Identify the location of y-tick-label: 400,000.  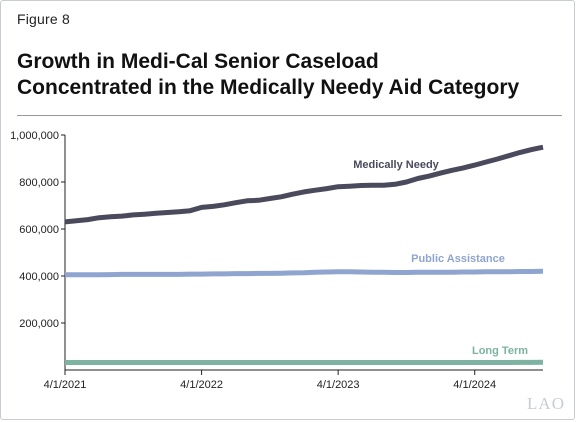
(39, 277).